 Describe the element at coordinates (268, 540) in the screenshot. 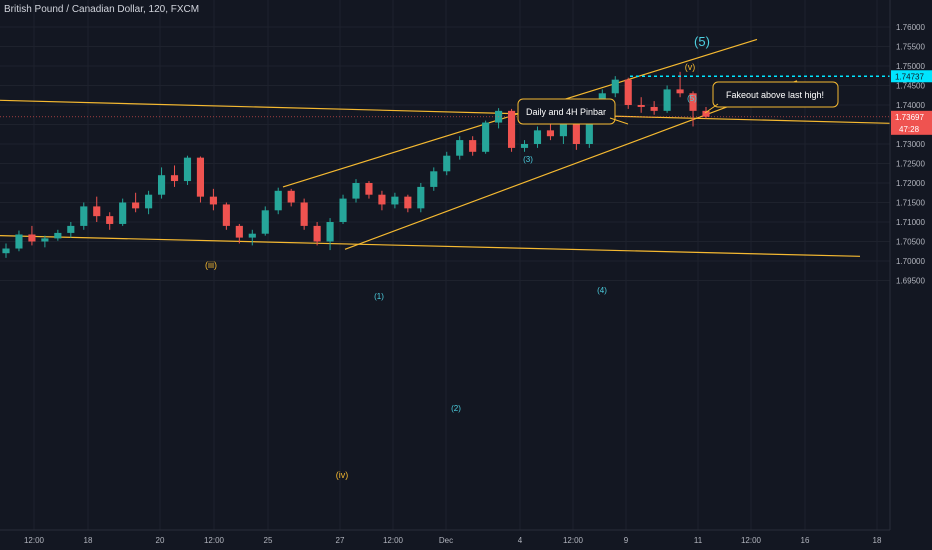

I see `x-tick-label: 25` at that location.